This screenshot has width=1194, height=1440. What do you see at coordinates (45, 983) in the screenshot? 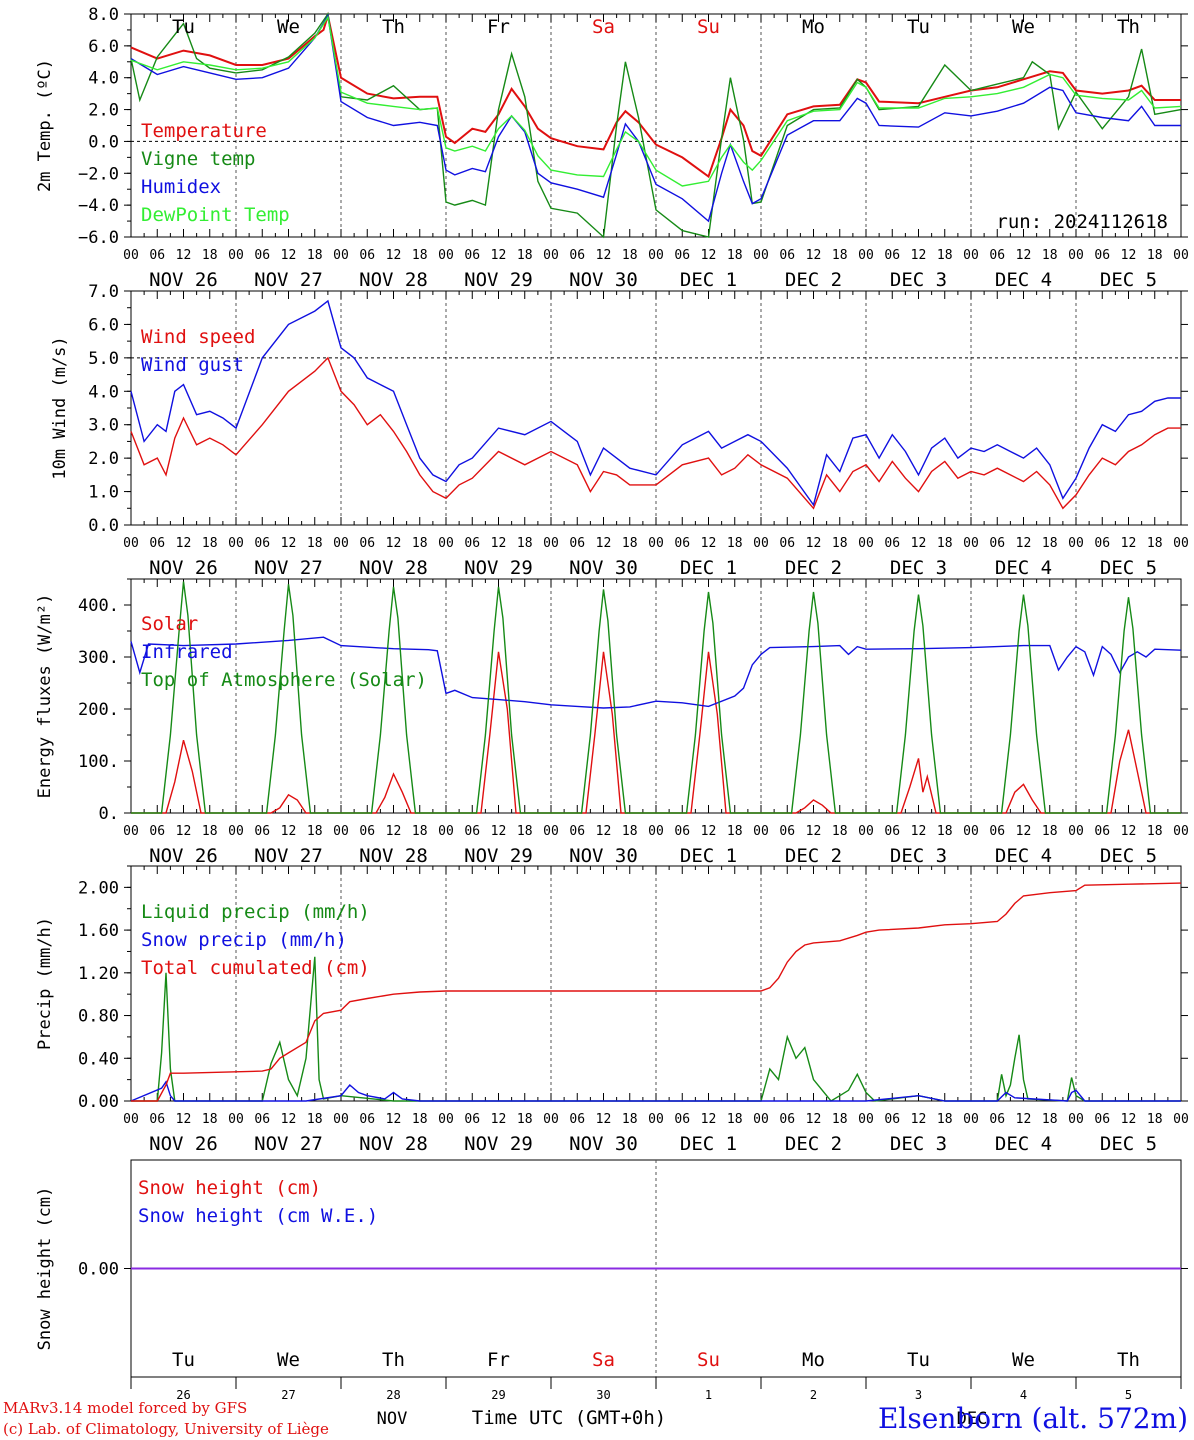
I see `y-axis-label: Precip (mm/h)` at bounding box center [45, 983].